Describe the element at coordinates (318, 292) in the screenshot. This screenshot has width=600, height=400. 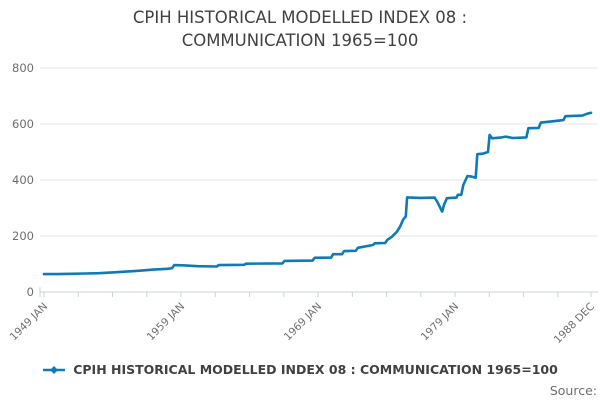
I see `x-axis` at that location.